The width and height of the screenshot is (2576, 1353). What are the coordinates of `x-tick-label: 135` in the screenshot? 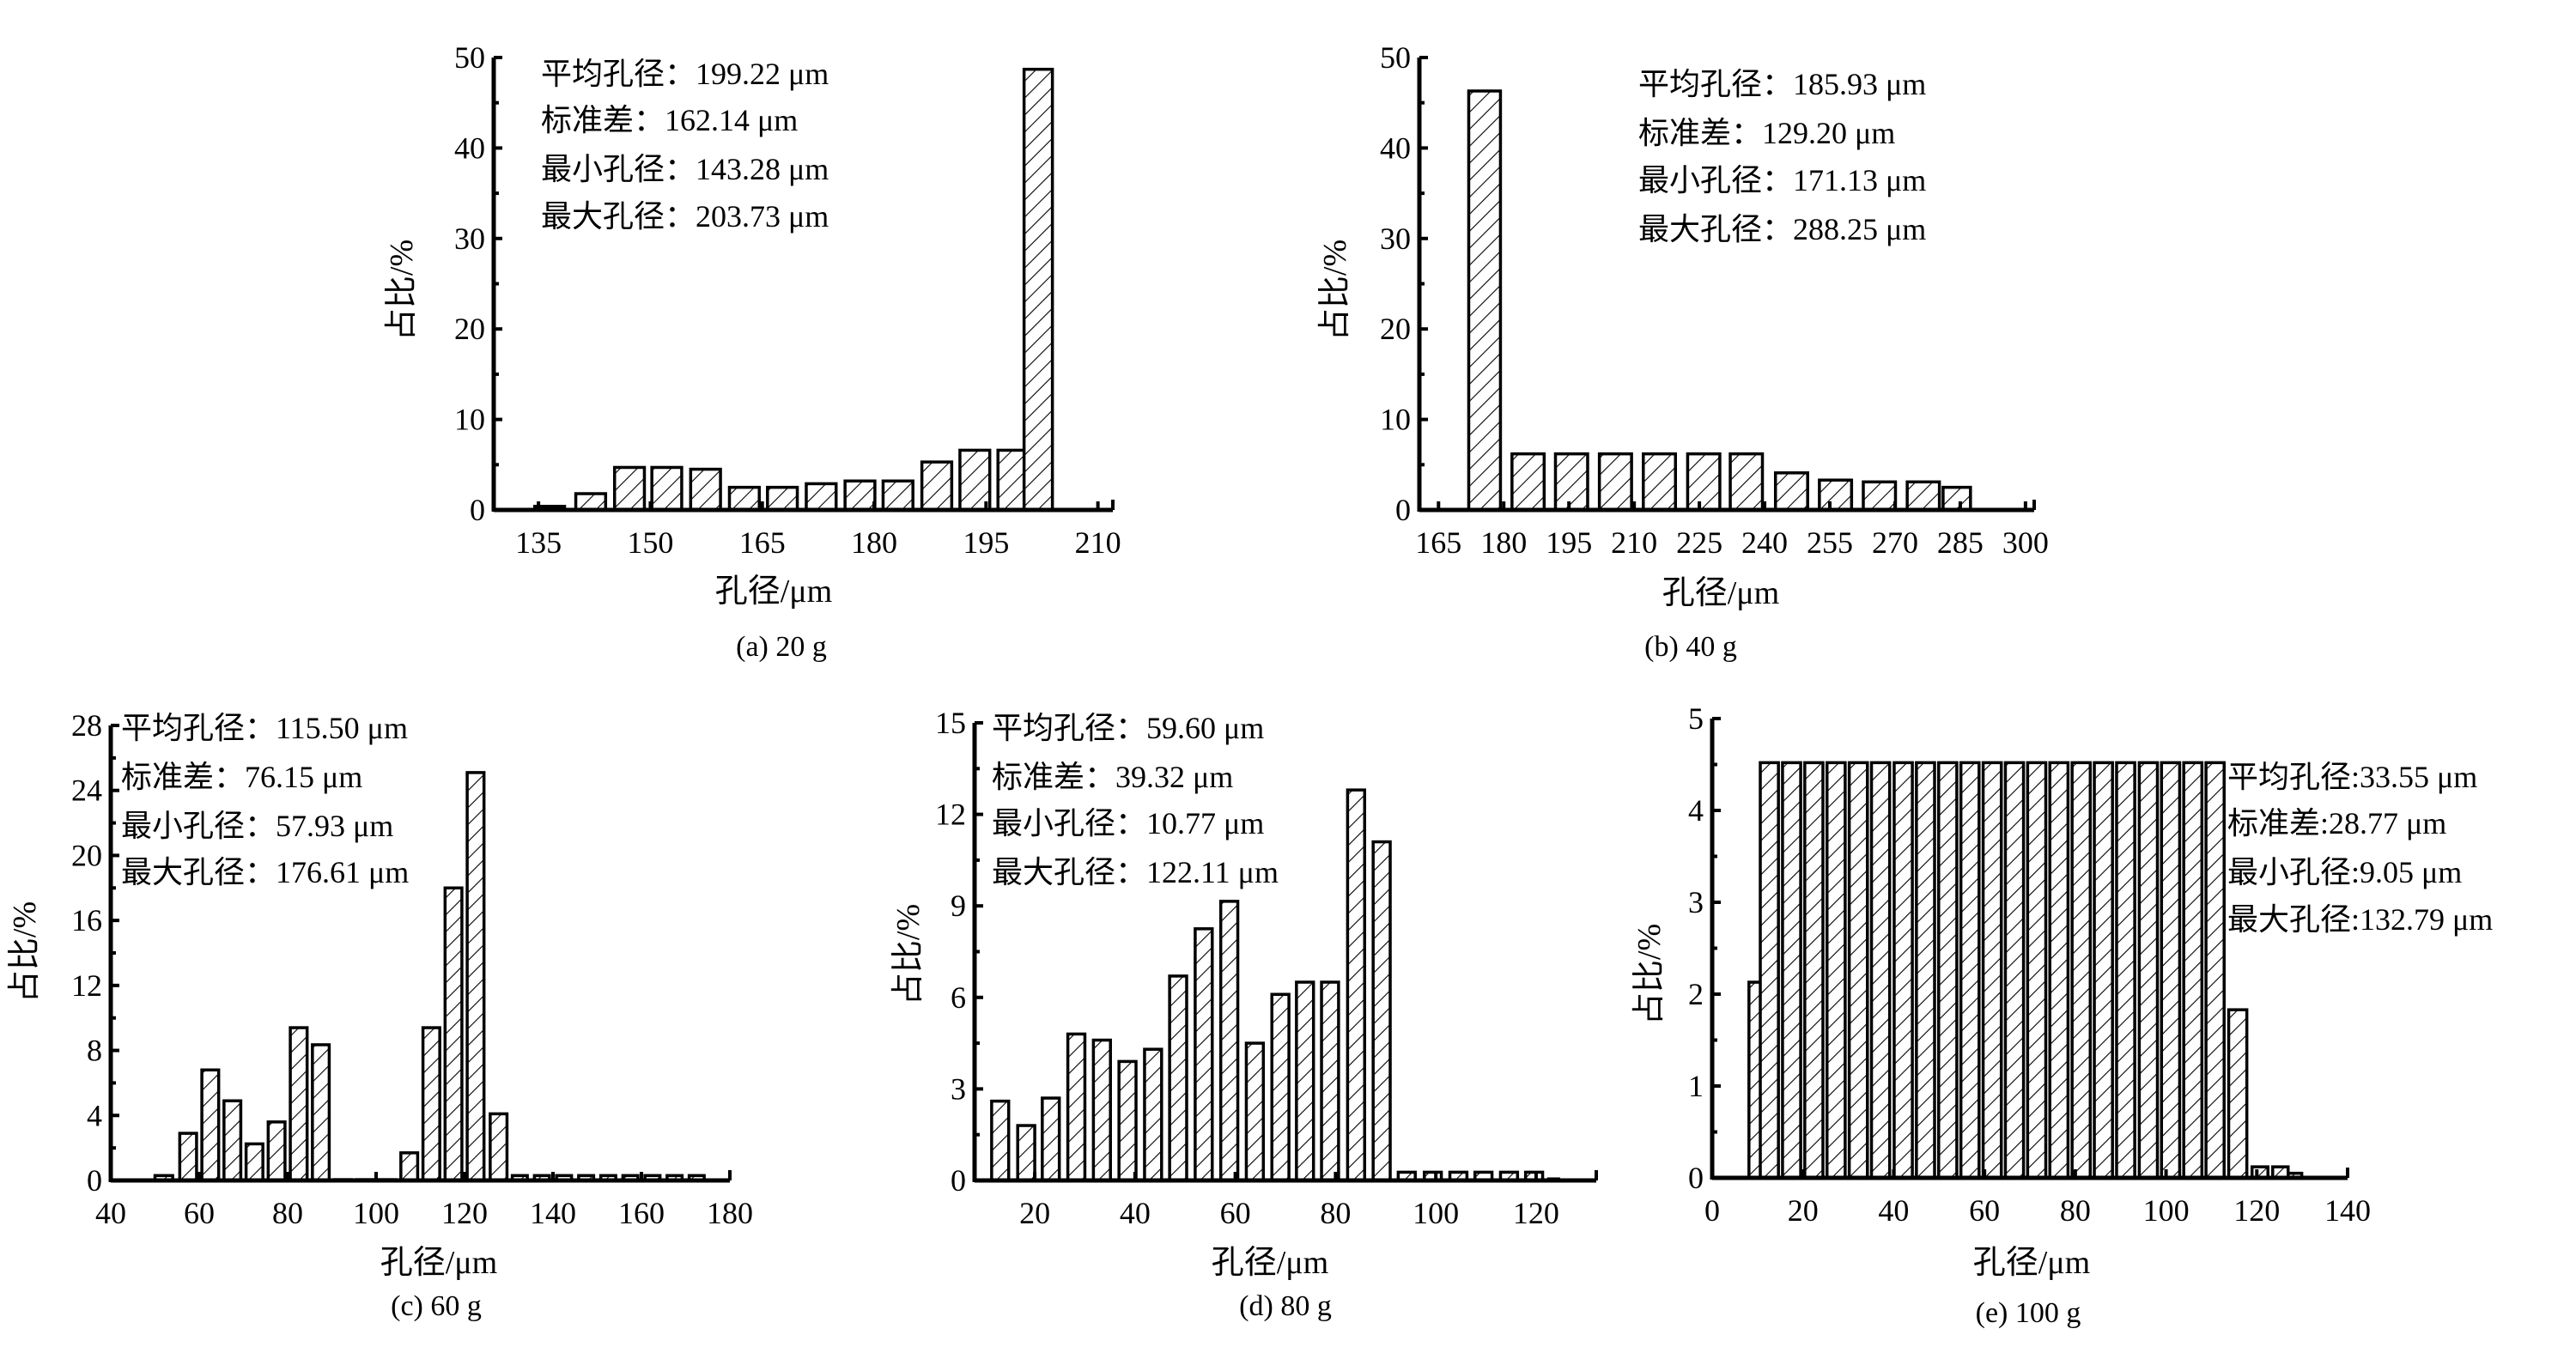 It's located at (538, 542).